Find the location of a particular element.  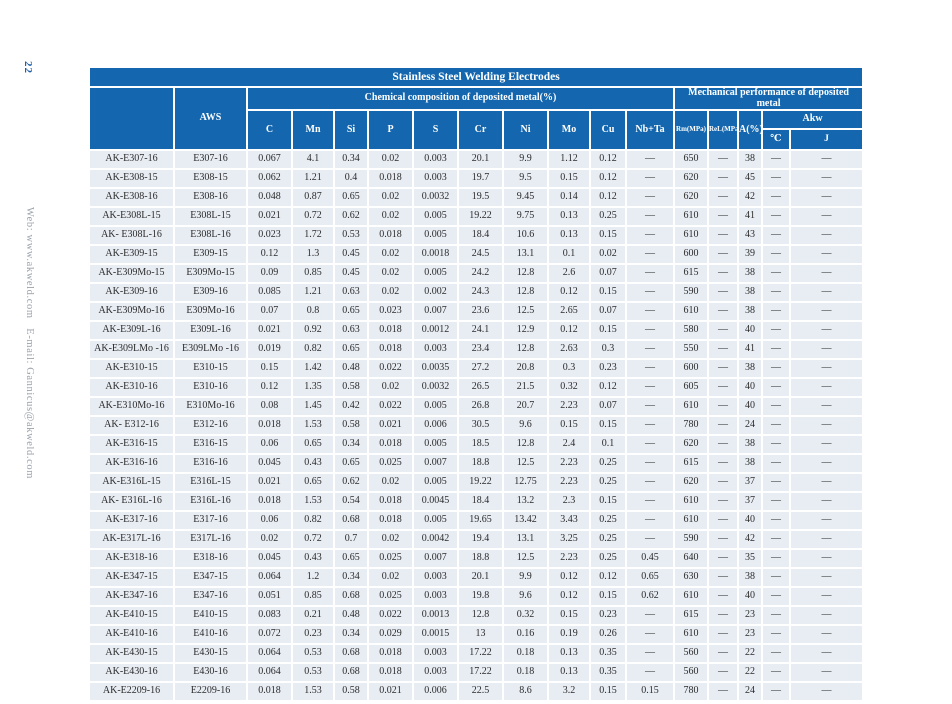

cell-aws: E312-16 is located at coordinates (210, 425).